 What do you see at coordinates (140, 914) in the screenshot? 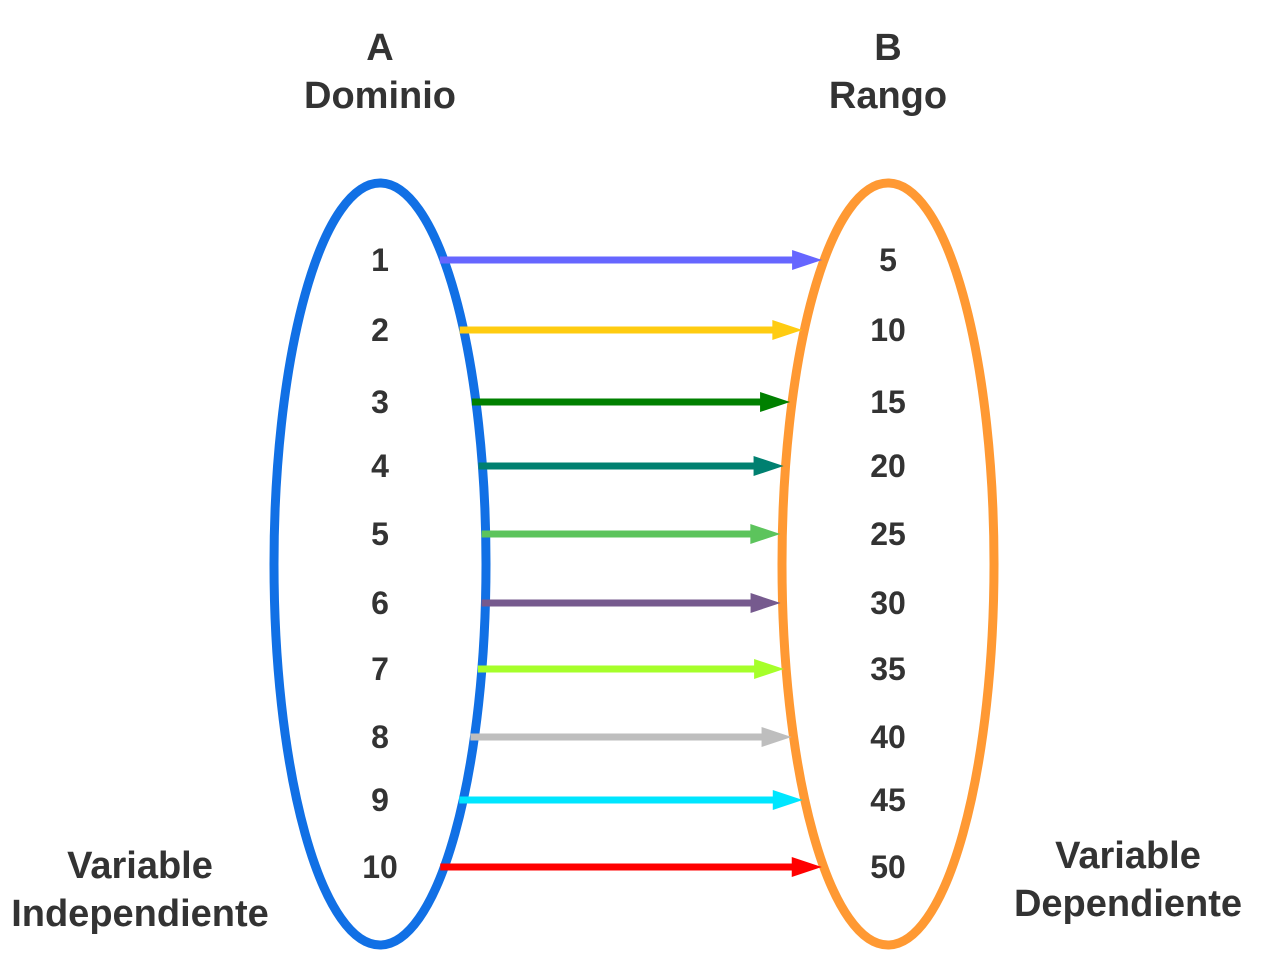
I see `independent-variable-label-line2: Independiente` at bounding box center [140, 914].